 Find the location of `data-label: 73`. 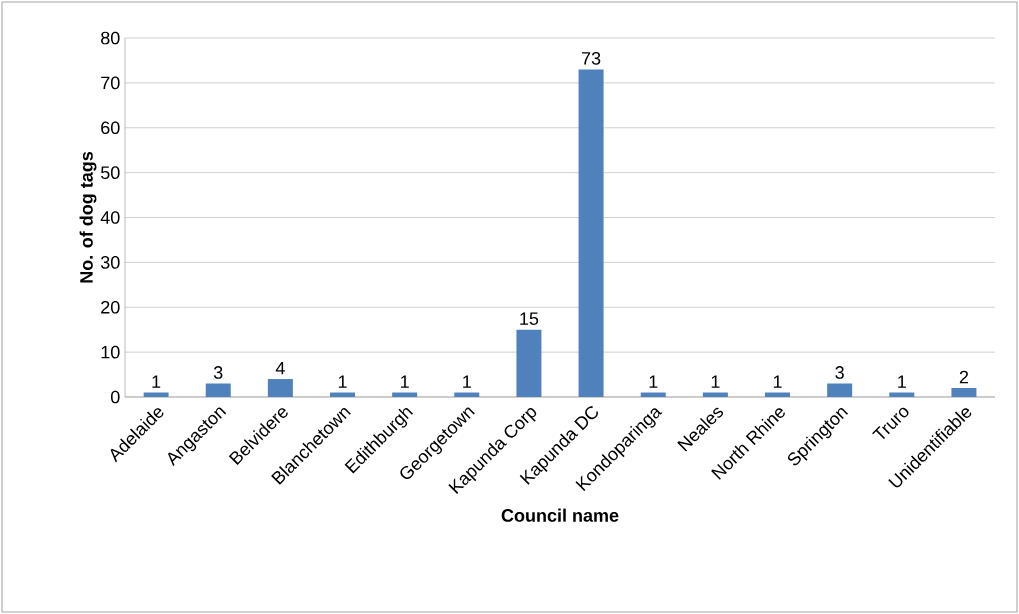

data-label: 73 is located at coordinates (591, 58).